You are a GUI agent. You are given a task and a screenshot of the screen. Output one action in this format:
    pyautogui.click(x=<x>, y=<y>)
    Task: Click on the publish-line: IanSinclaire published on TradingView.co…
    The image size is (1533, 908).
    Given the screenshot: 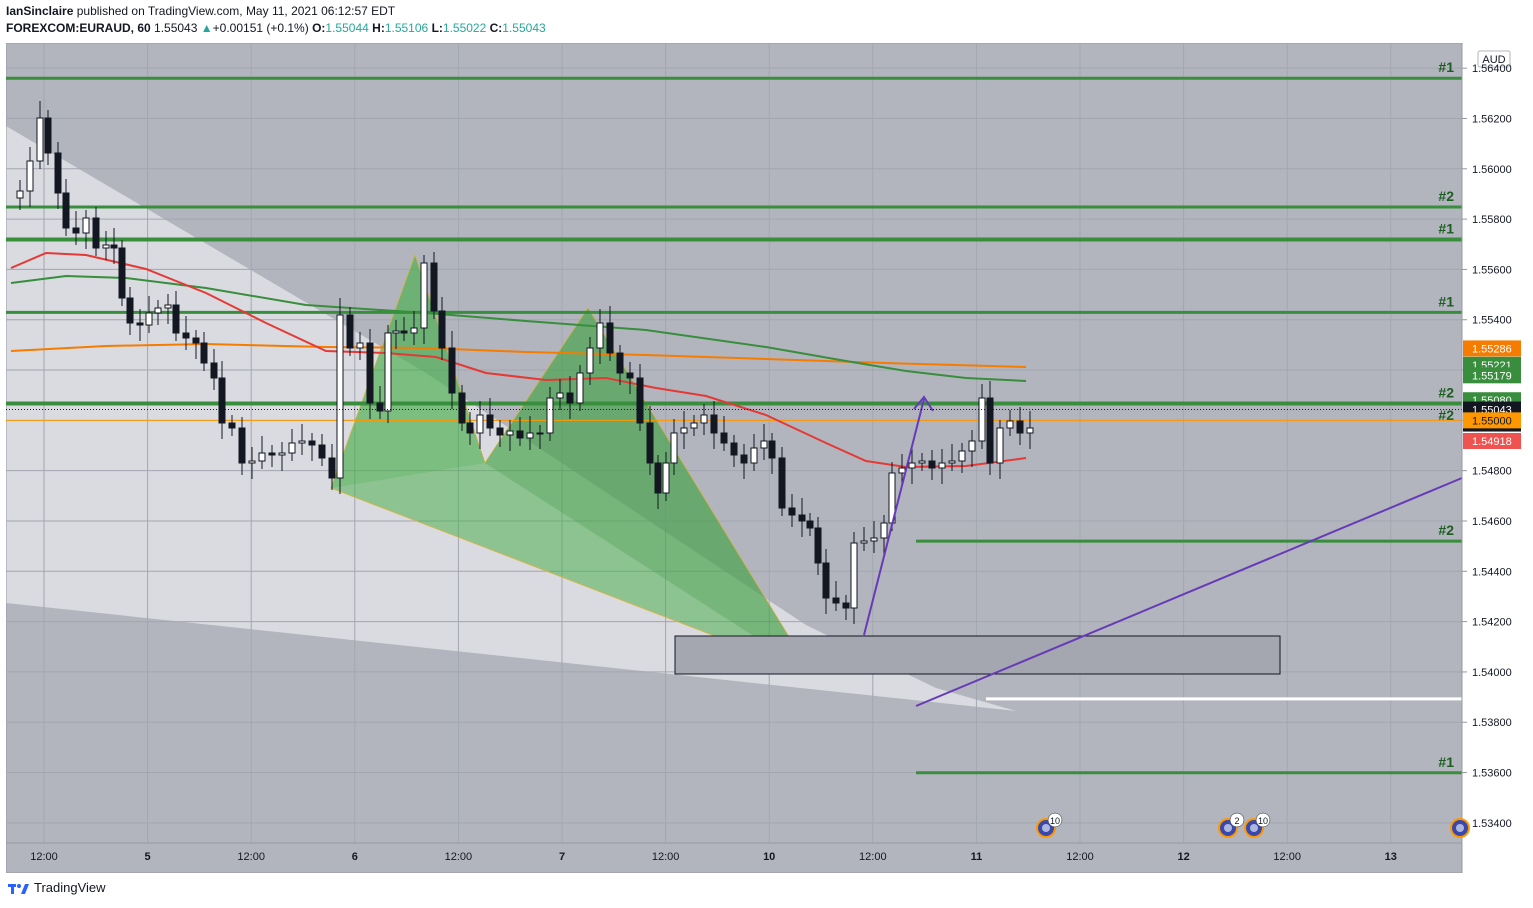 What is the action you would take?
    pyautogui.click(x=200, y=11)
    